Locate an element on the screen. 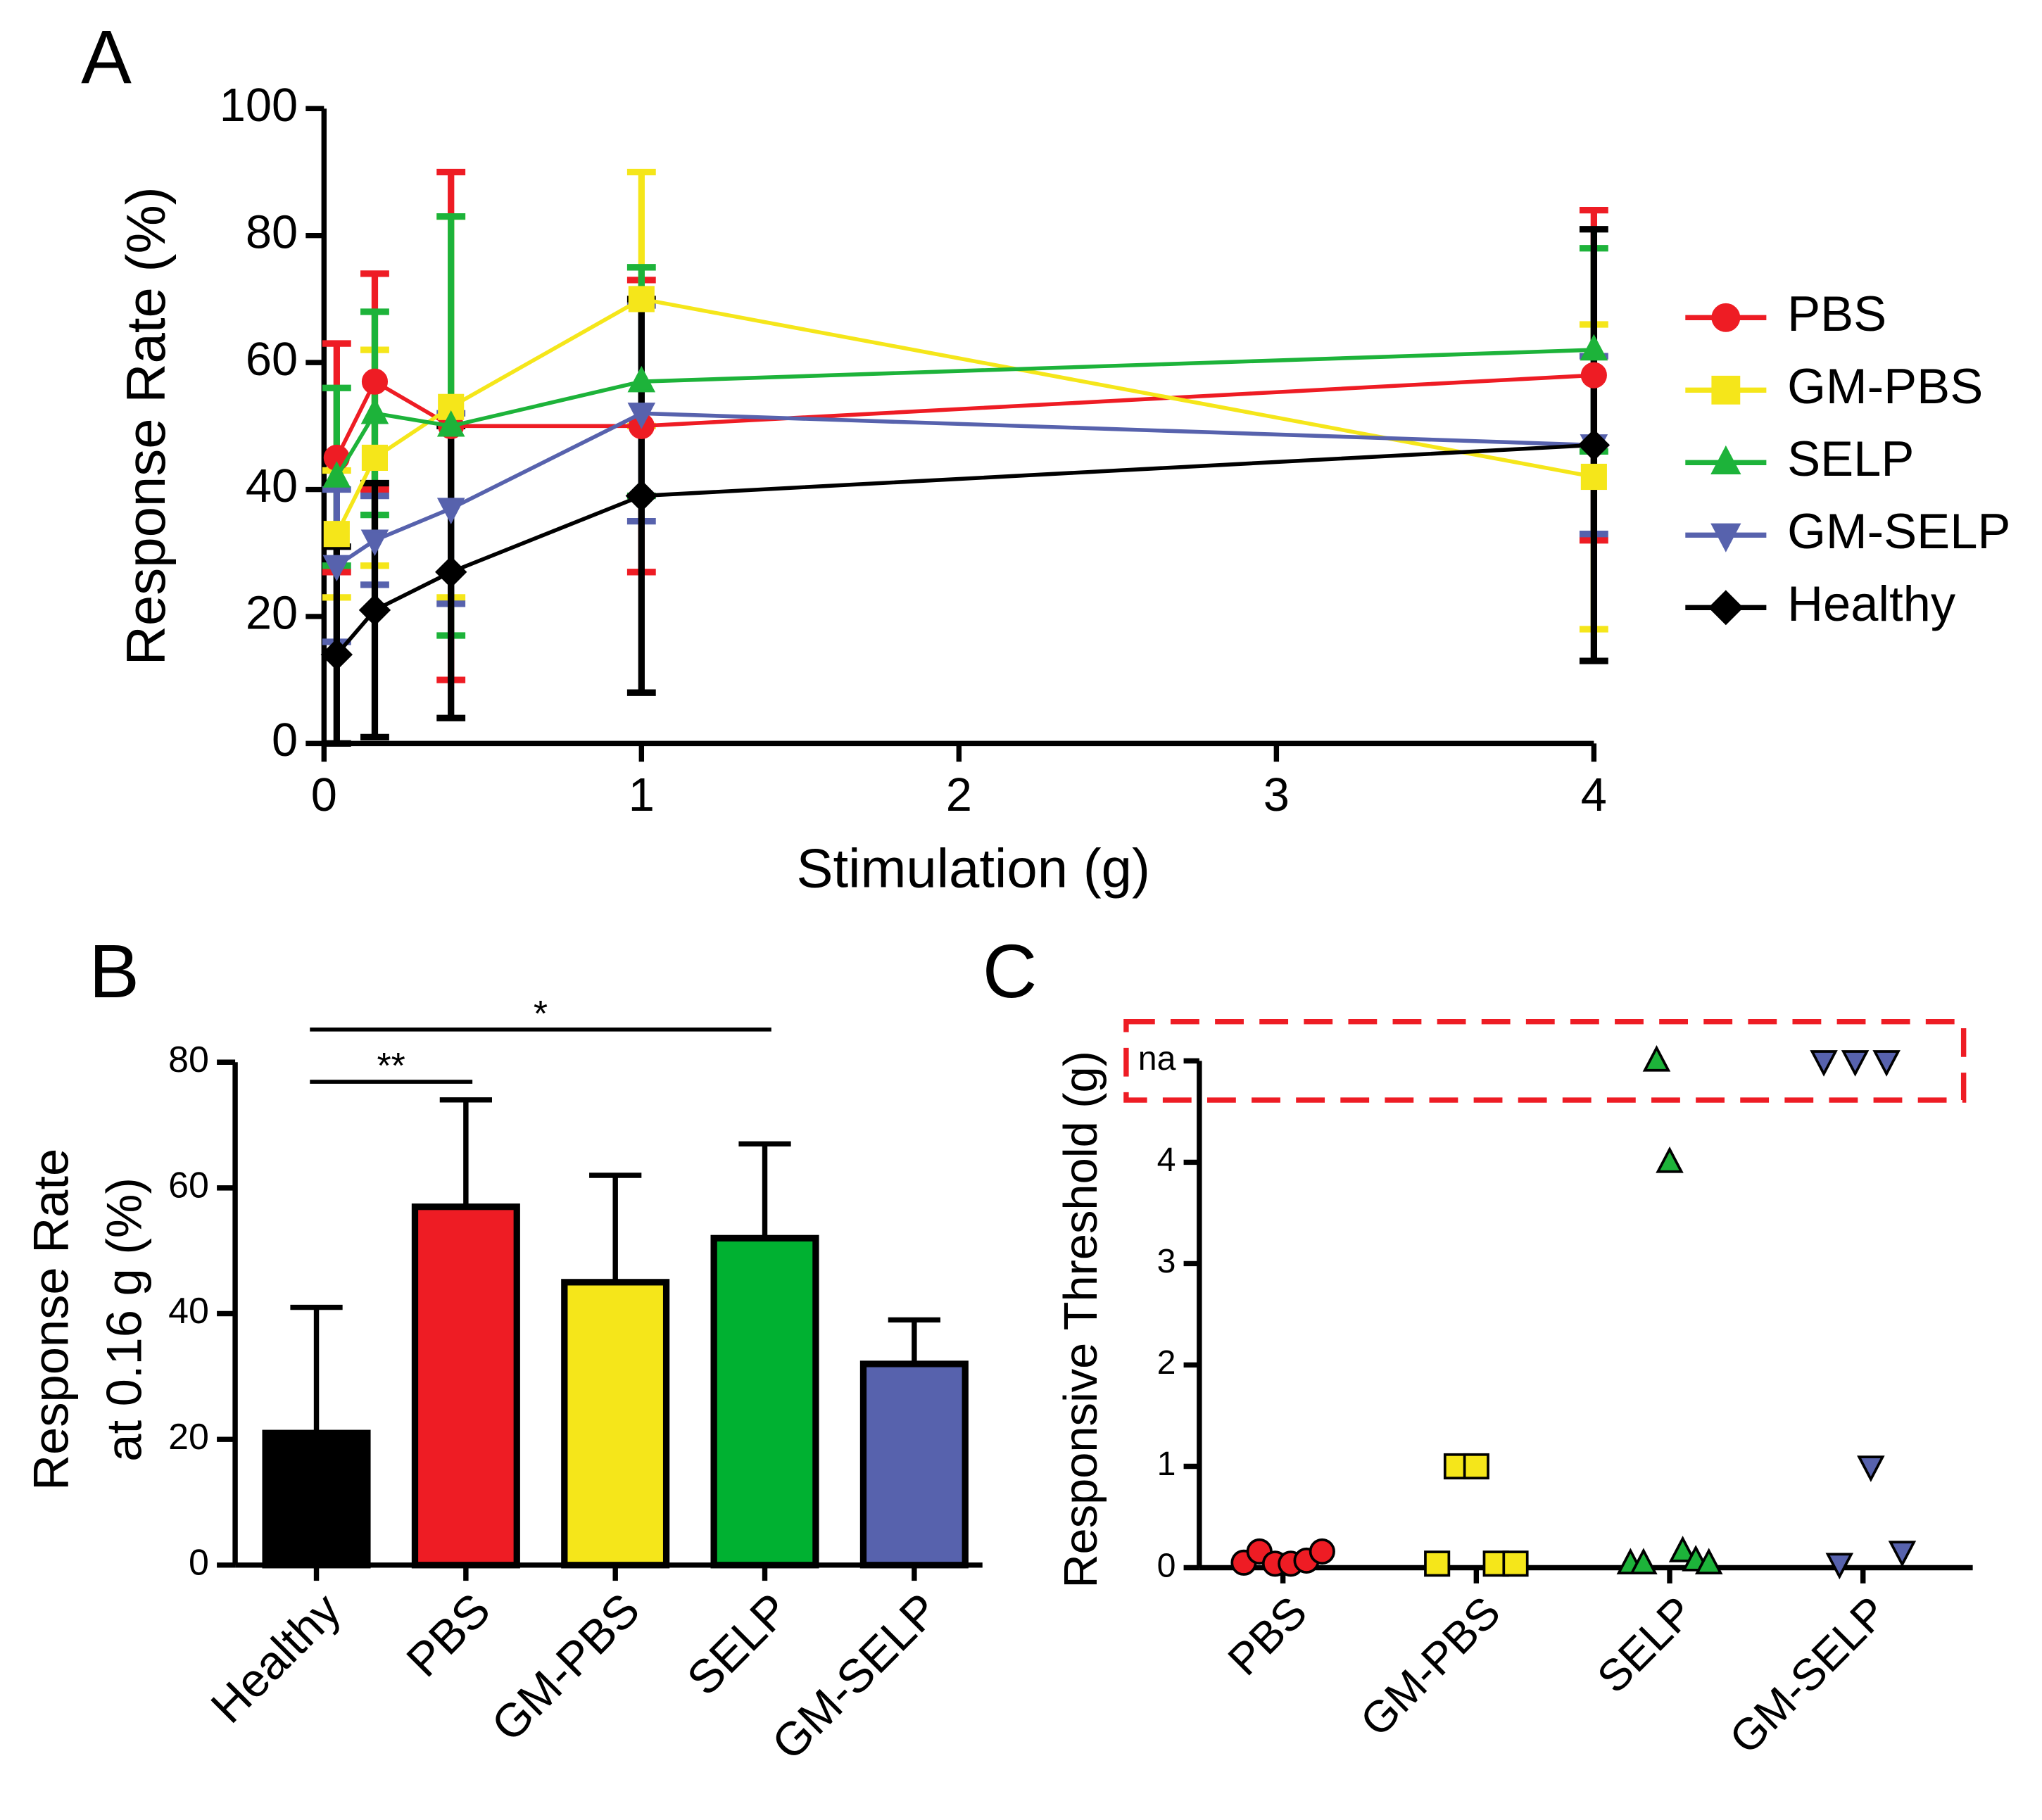 Image resolution: width=2042 pixels, height=1820 pixels. y-axis-label: Responsive Threshold (g) is located at coordinates (1081, 1319).